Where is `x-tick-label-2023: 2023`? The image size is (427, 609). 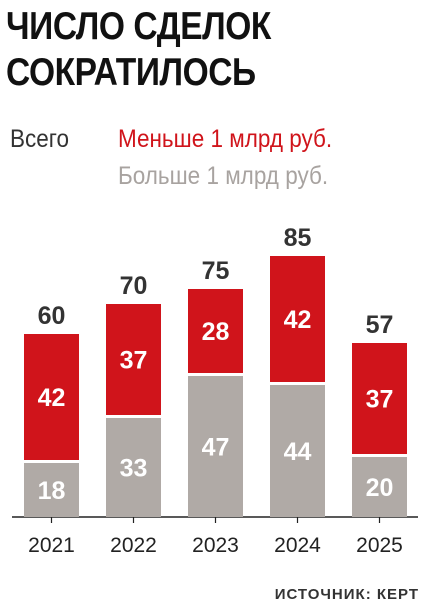
x-tick-label-2023: 2023 is located at coordinates (215, 545).